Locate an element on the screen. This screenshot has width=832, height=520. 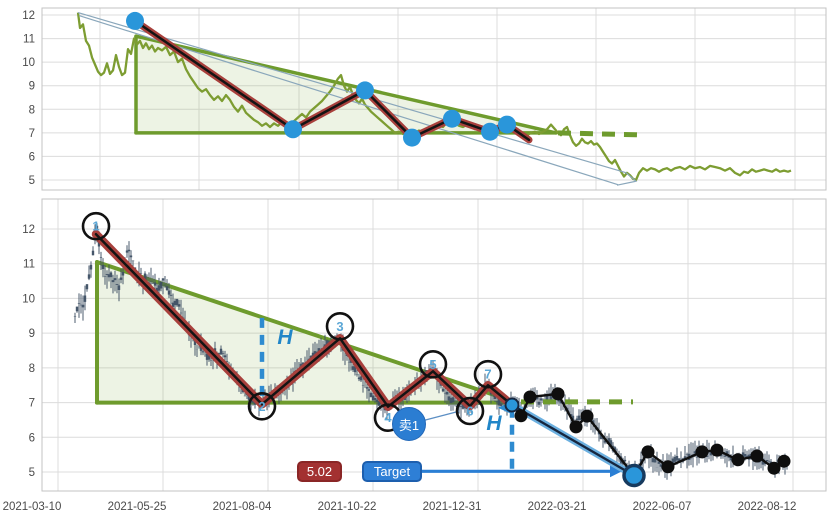
x-axis-label: 2021-03-10 is located at coordinates (32, 507).